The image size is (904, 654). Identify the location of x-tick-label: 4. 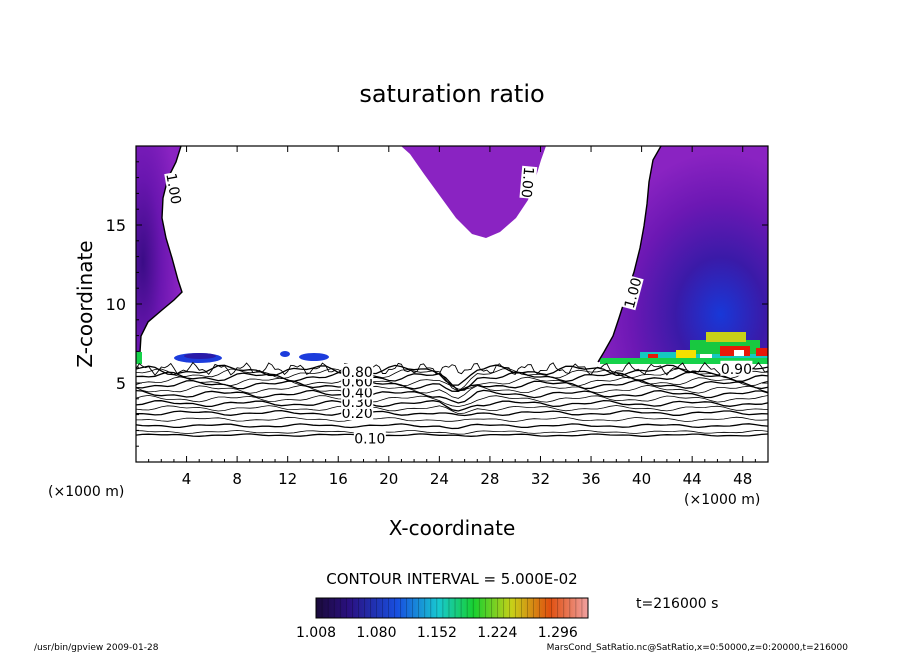
(187, 479).